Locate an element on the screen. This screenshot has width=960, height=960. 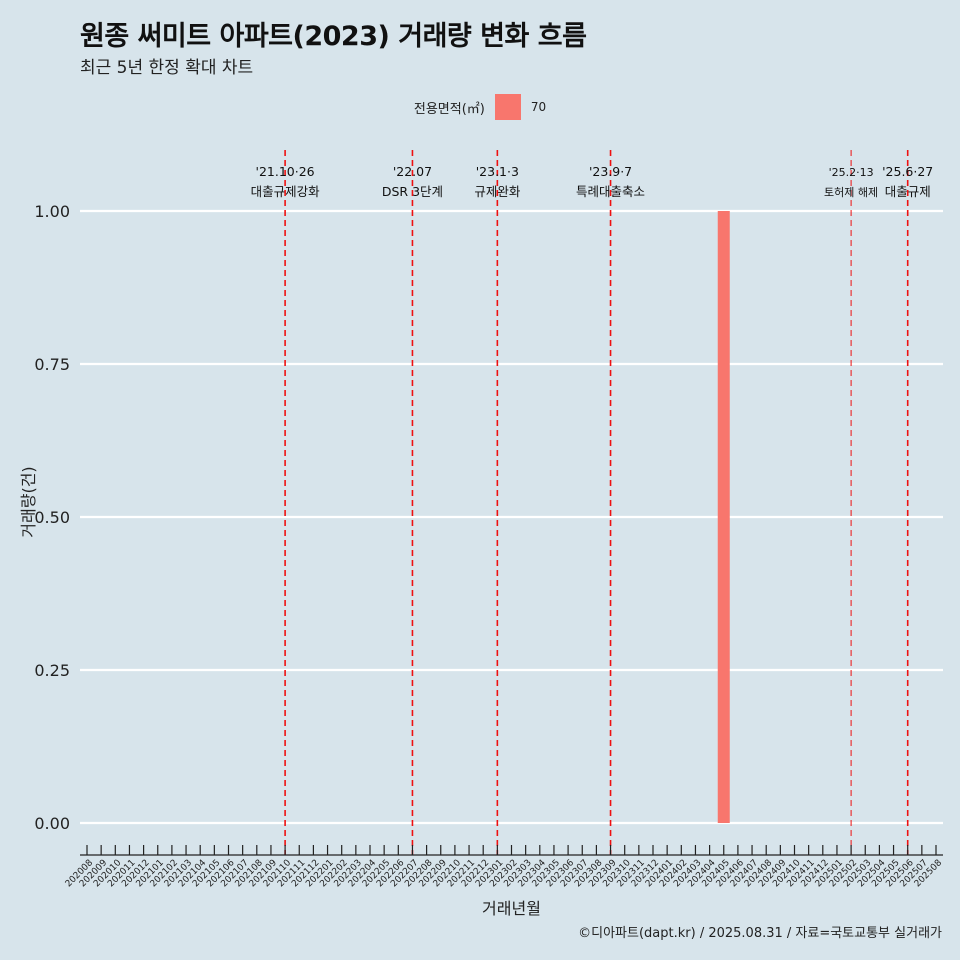
y-tick-label: 1.00 is located at coordinates (52, 211).